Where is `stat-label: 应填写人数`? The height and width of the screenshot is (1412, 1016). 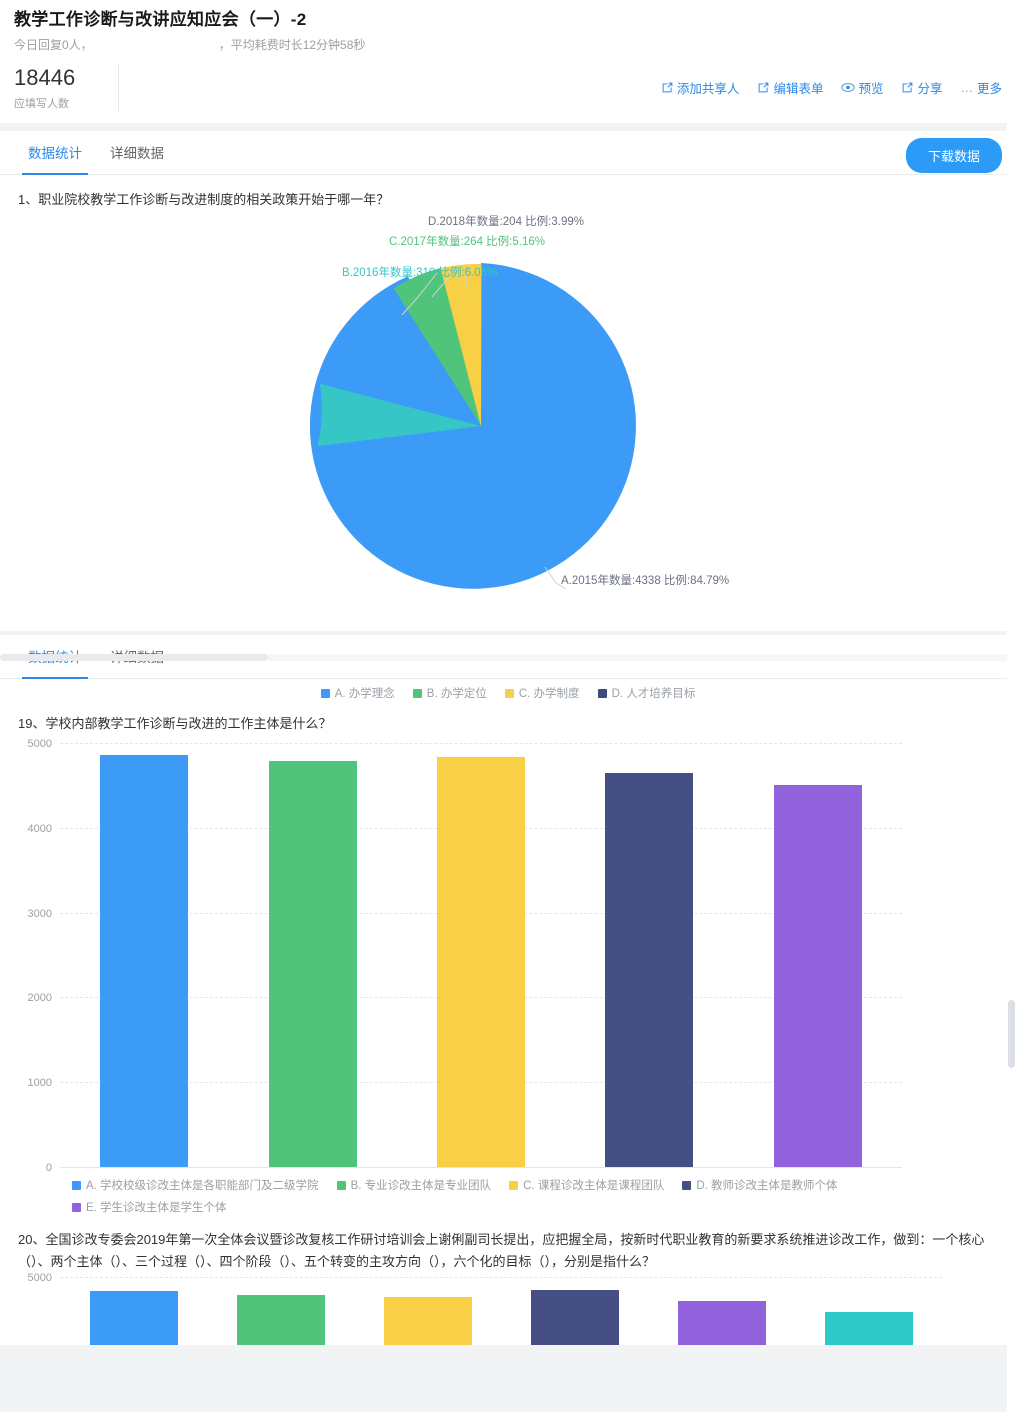 stat-label: 应填写人数 is located at coordinates (41, 104).